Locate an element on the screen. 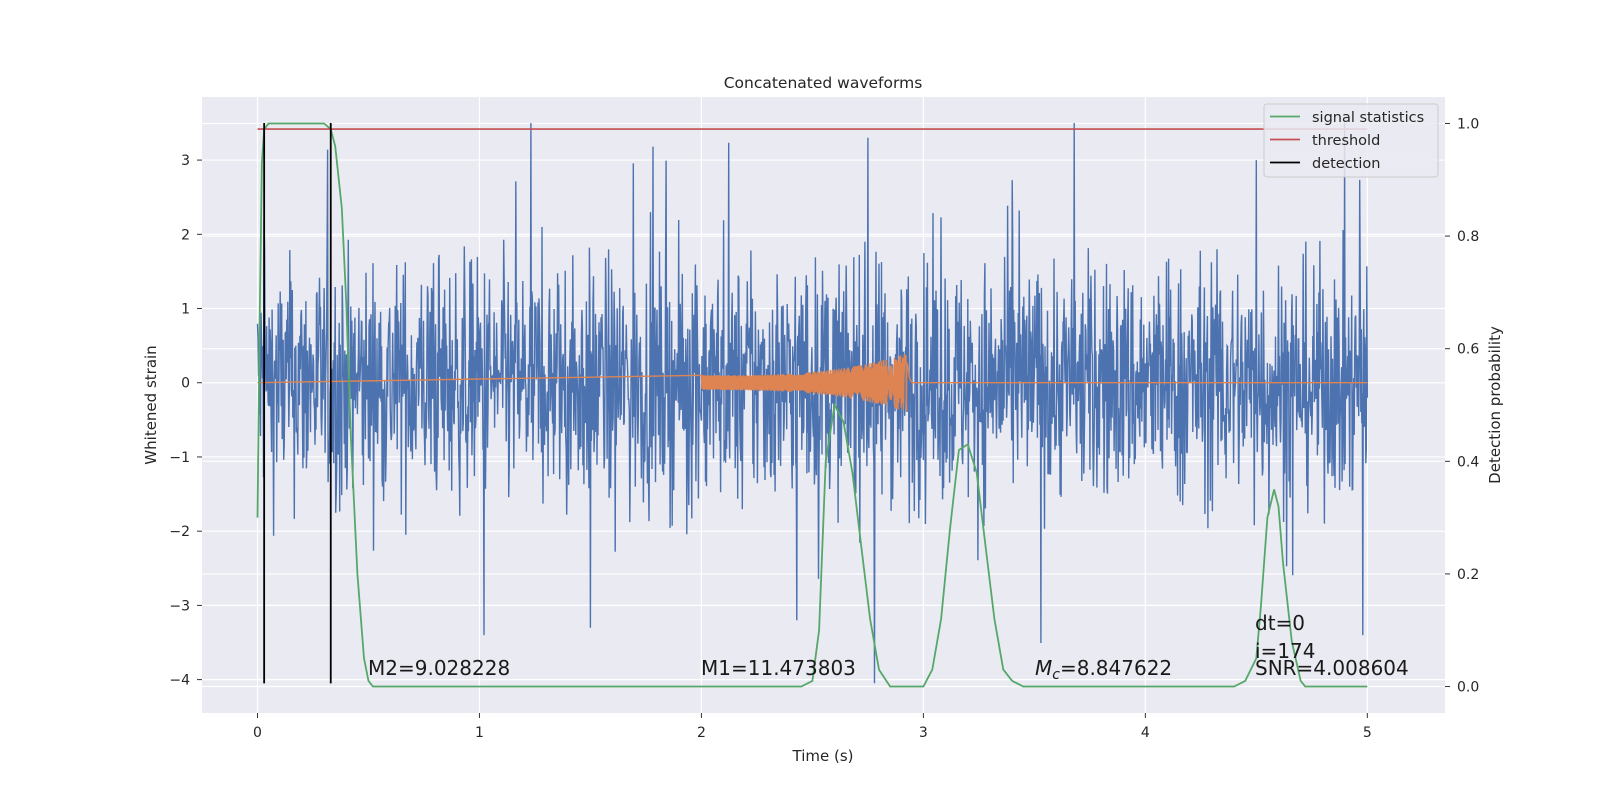 The image size is (1600, 800). annotation-mc-subscript: c is located at coordinates (1056, 675).